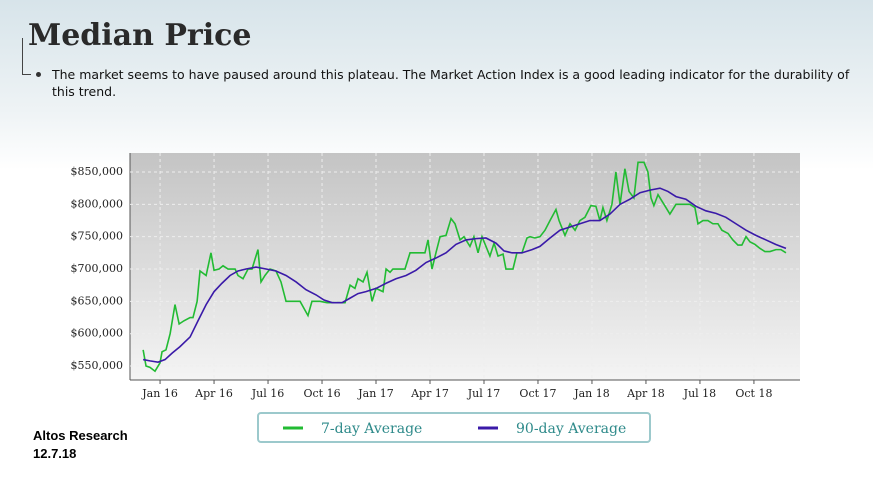 The image size is (873, 477). Describe the element at coordinates (97, 268) in the screenshot. I see `y-tick-label: $700,000` at that location.